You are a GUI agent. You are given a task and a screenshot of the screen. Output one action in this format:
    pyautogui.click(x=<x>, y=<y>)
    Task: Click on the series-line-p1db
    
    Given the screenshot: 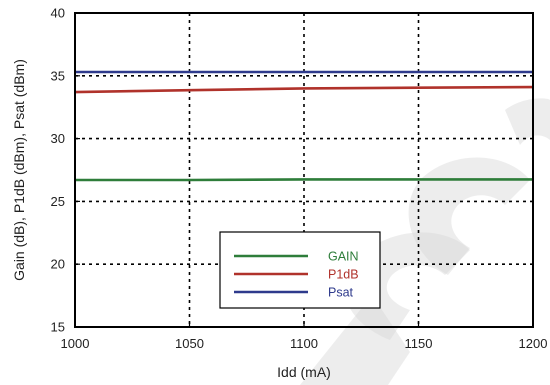 What is the action you would take?
    pyautogui.click(x=304, y=89)
    